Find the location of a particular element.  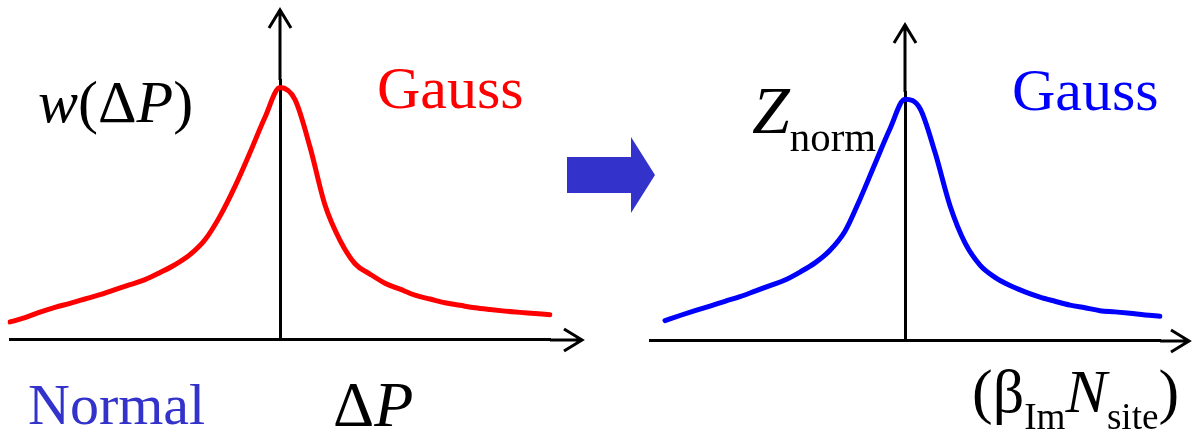

x-axis-title: (β$_{Im}$N$_{site}$) is located at coordinates (1076, 397).